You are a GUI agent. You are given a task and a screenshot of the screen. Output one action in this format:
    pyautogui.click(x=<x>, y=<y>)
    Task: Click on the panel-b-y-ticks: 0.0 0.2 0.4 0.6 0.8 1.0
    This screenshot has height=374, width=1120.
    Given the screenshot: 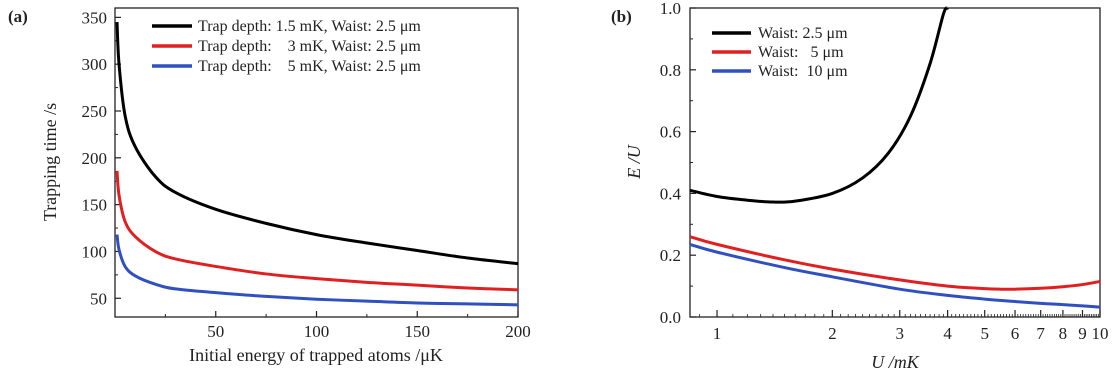 What is the action you would take?
    pyautogui.click(x=678, y=163)
    